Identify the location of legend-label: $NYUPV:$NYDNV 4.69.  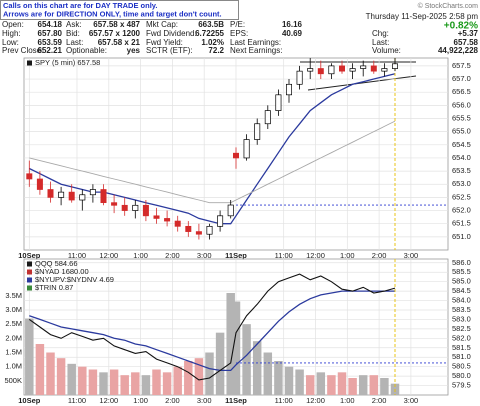
(74, 279).